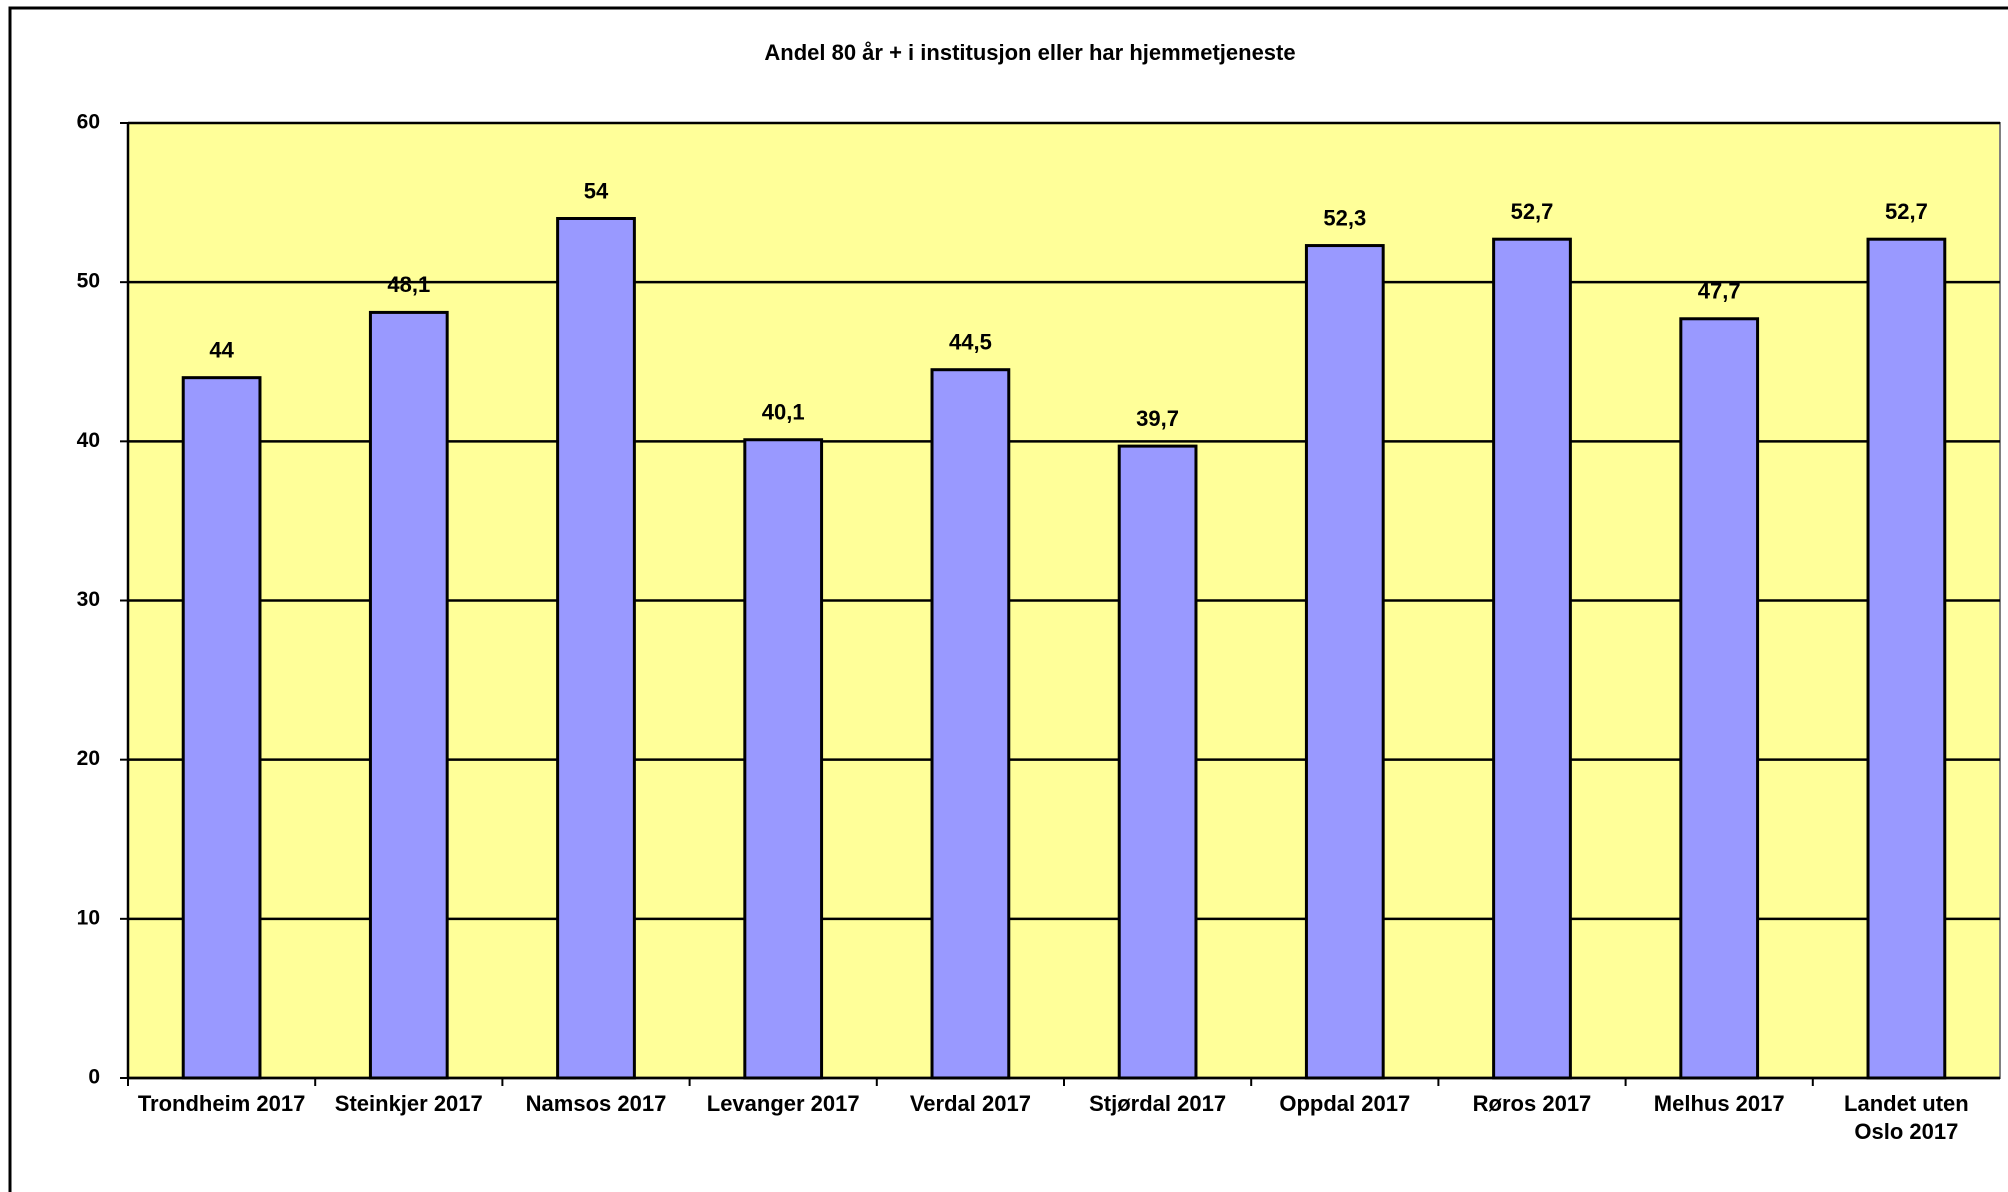 The width and height of the screenshot is (2008, 1192). I want to click on x-tick-label: Landet uten Oslo 2017, so click(1906, 1117).